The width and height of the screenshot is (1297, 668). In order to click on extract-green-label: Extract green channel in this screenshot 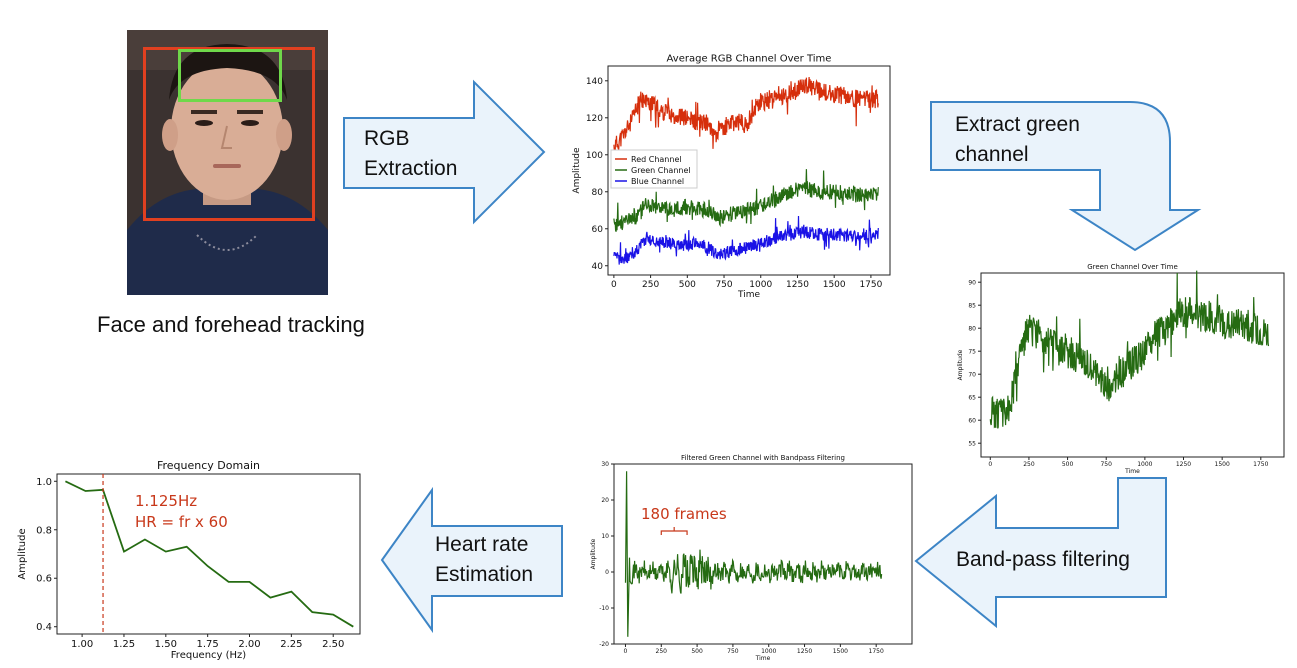, I will do `click(1017, 140)`.